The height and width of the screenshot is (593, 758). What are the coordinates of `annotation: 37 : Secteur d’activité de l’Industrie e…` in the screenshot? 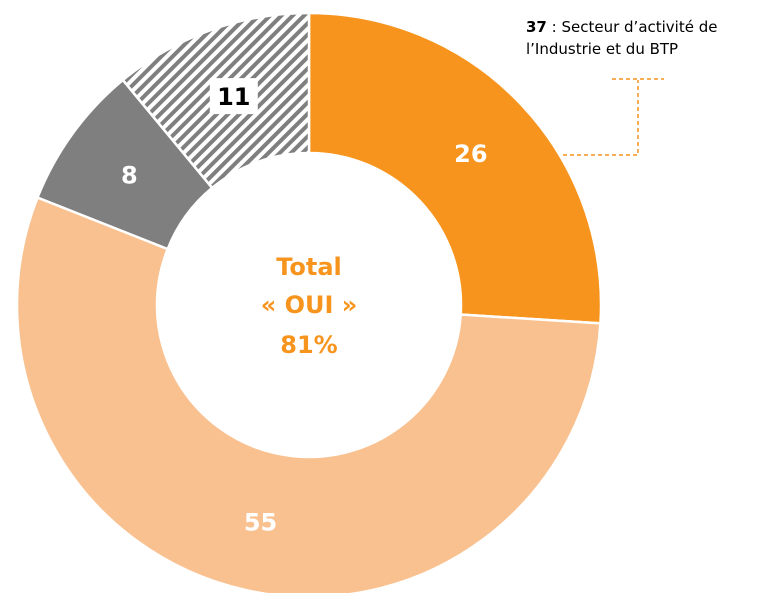 It's located at (641, 38).